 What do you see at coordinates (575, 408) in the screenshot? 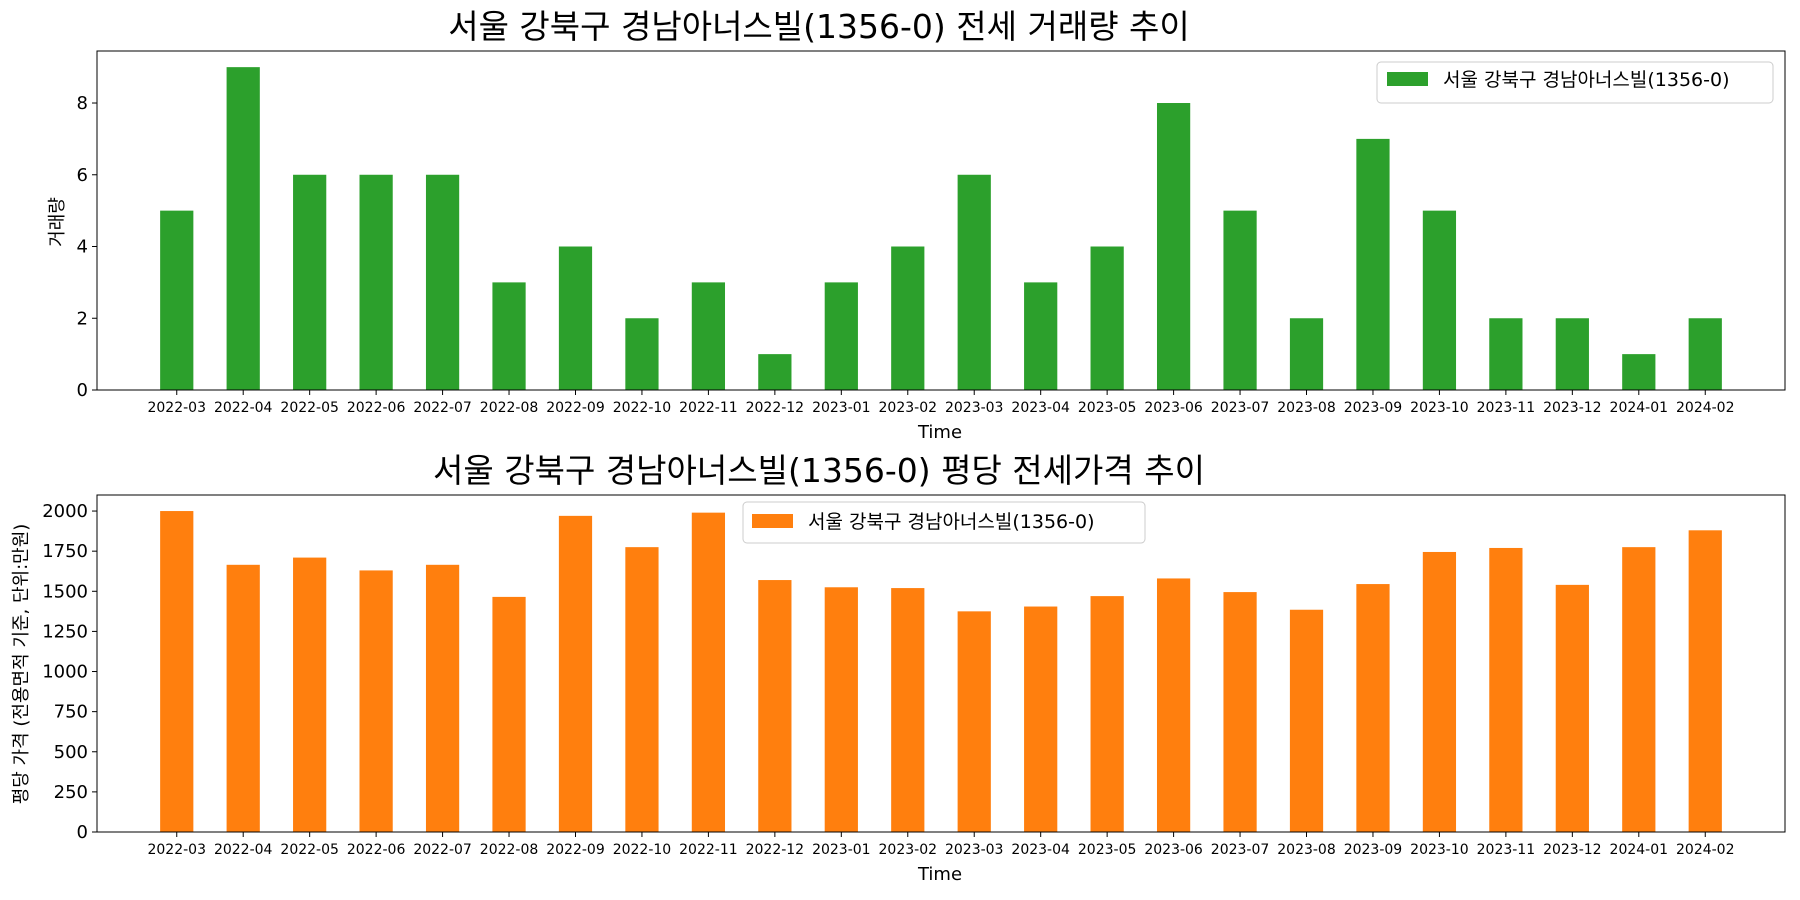
I see `volume-xtick-label-2022-09: 2022-09` at bounding box center [575, 408].